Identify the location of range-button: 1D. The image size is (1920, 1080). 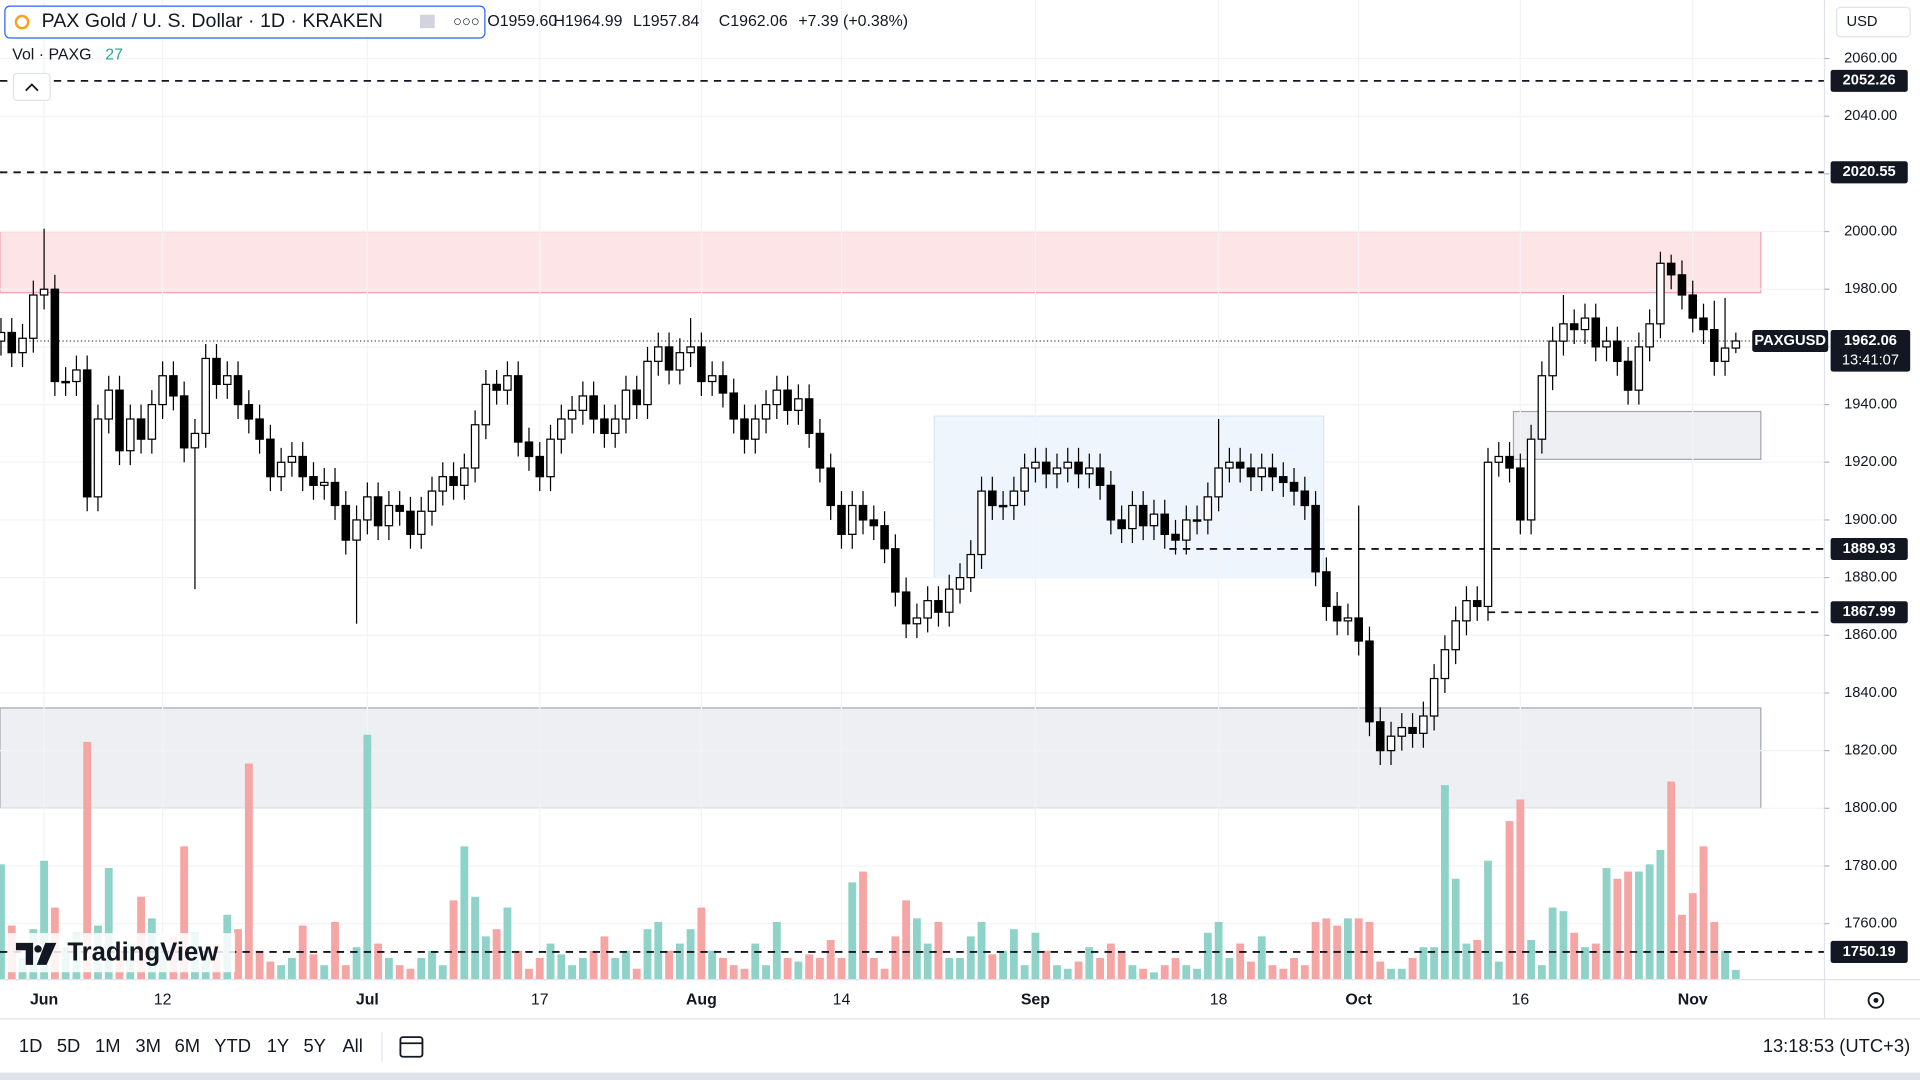
(30, 1045).